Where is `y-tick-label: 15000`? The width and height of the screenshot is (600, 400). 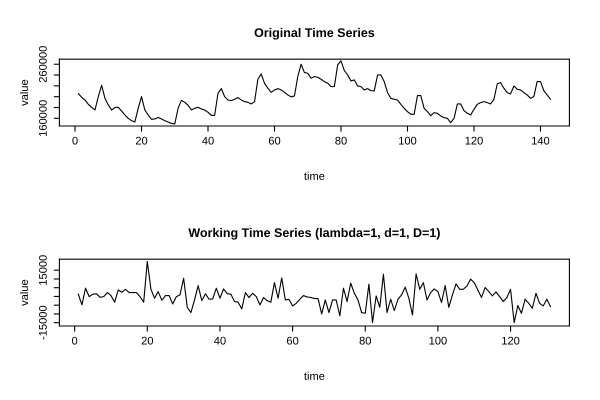 y-tick-label: 15000 is located at coordinates (42, 270).